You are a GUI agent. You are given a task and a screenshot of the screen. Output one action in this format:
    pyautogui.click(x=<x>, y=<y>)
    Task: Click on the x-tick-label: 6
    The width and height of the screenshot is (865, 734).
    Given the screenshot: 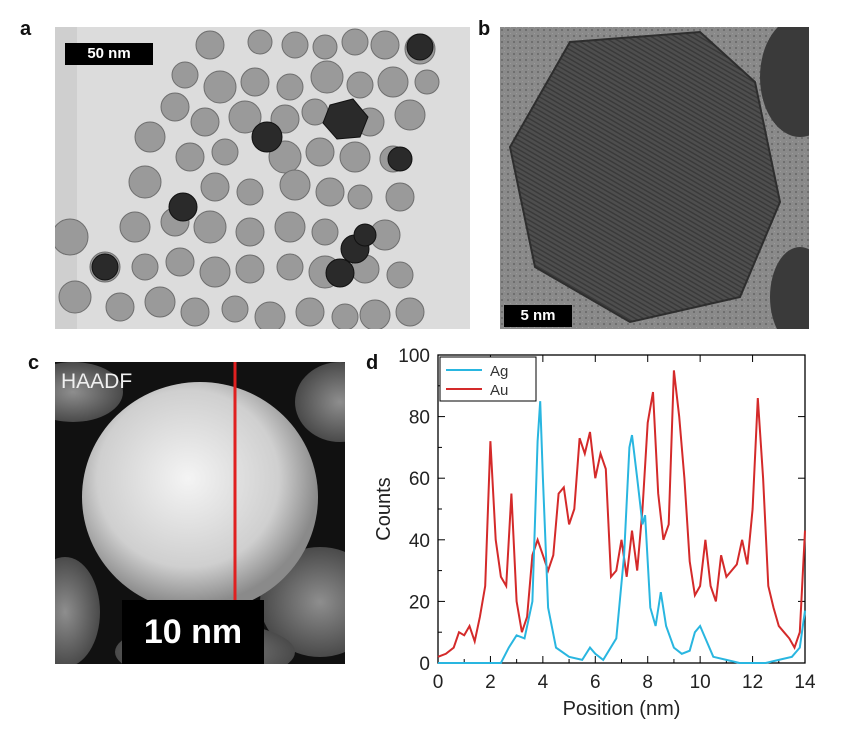 What is the action you would take?
    pyautogui.click(x=595, y=682)
    